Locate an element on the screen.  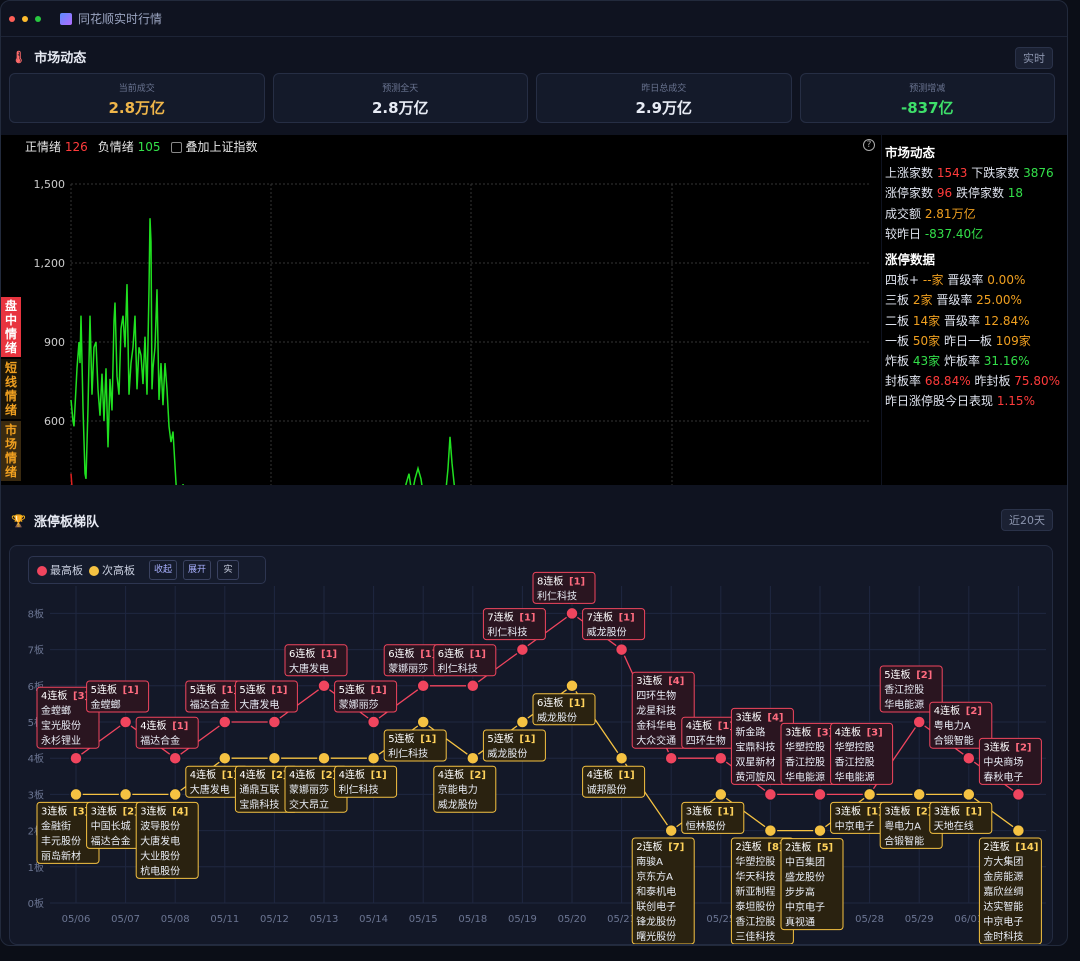
callout-stock: 利仁科技 is located at coordinates (507, 632).